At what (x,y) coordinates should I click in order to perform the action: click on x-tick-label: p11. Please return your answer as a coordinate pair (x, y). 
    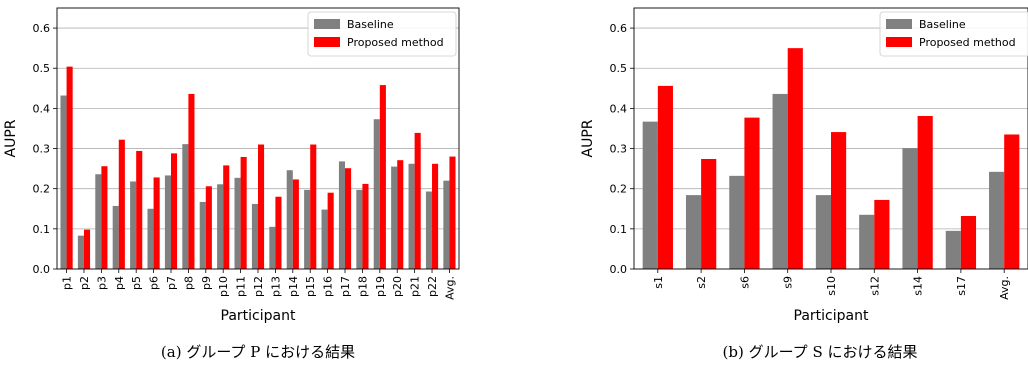
    Looking at the image, I should click on (241, 286).